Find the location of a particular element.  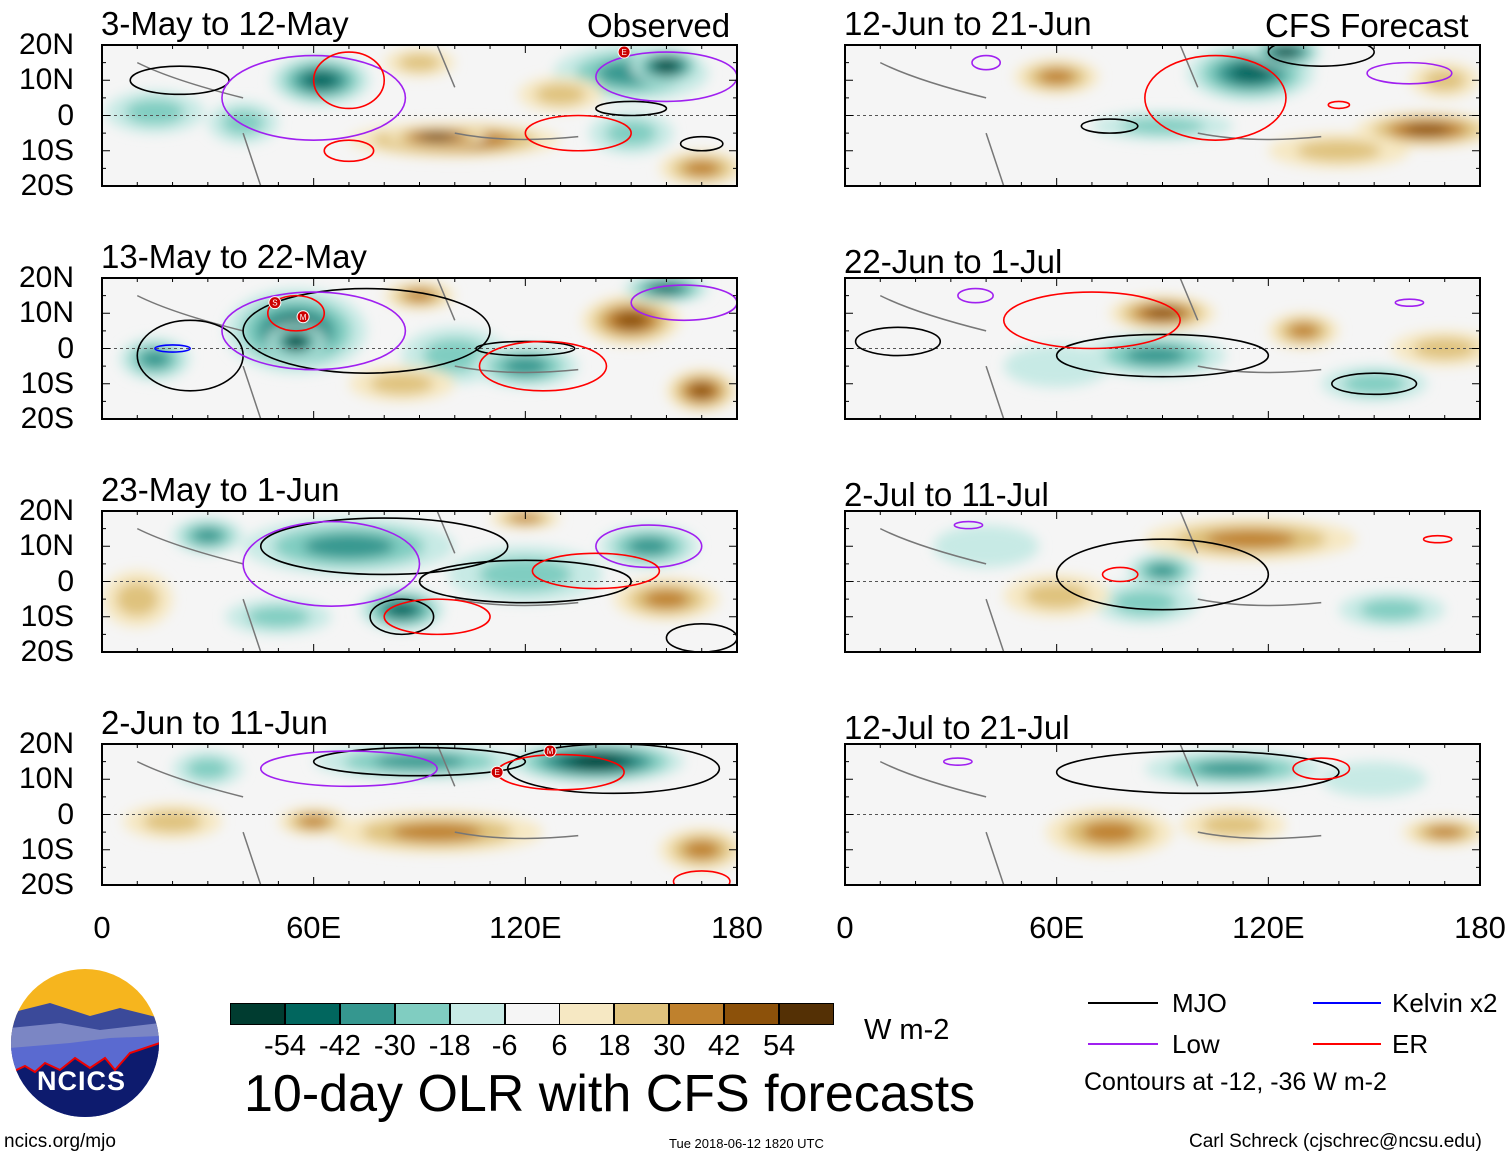

site-link: ncics.org/mjo is located at coordinates (60, 1141).